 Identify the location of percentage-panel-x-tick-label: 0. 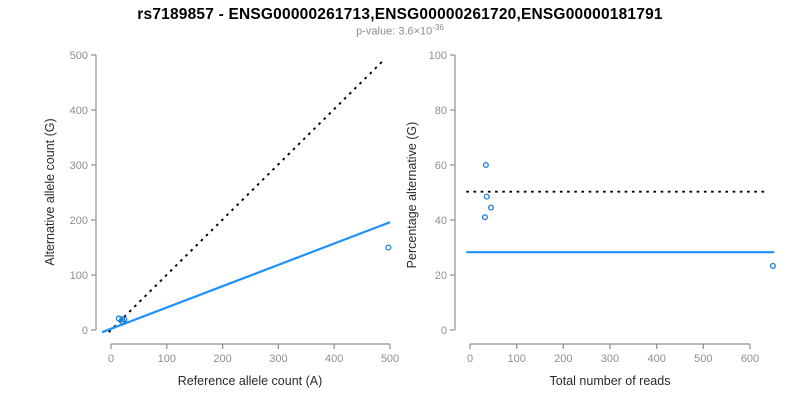
(470, 359).